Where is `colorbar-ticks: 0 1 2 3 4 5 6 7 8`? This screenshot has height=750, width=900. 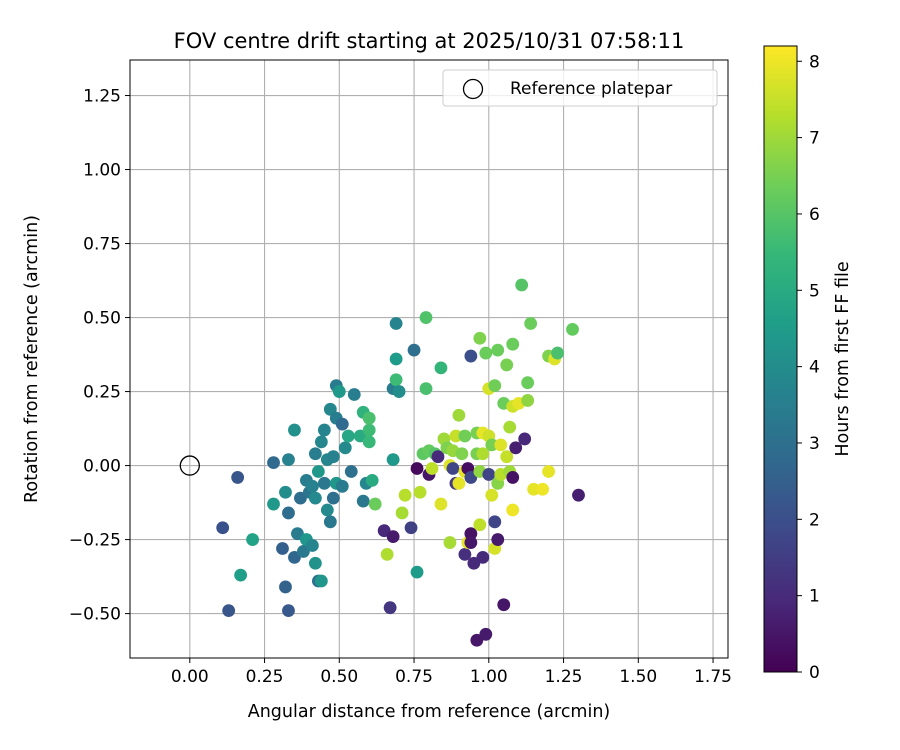
colorbar-ticks: 0 1 2 3 4 5 6 7 8 is located at coordinates (808, 367).